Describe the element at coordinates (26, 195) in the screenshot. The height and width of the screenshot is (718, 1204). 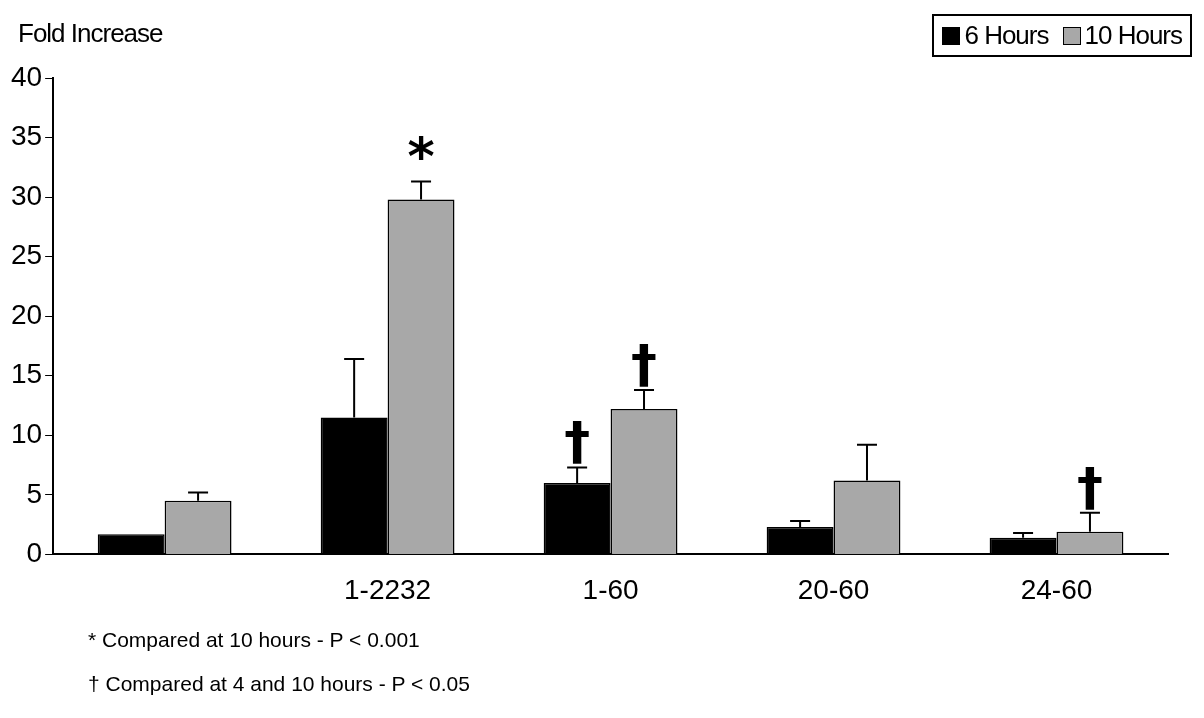
I see `y-tick-label: 30` at that location.